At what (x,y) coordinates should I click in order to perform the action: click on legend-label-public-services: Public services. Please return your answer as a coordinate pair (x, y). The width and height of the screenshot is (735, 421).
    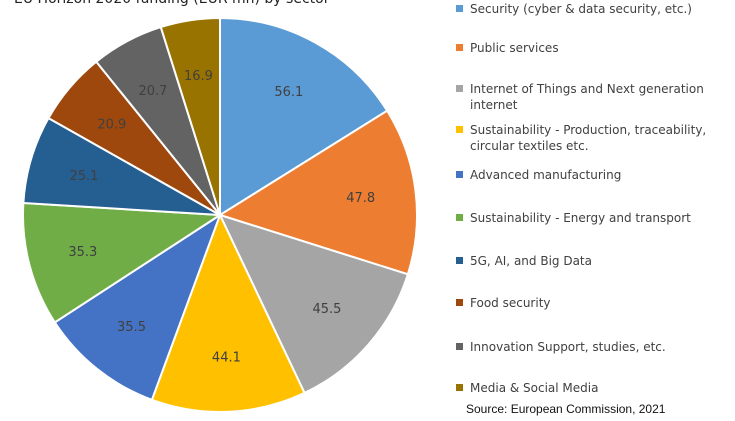
    Looking at the image, I should click on (514, 48).